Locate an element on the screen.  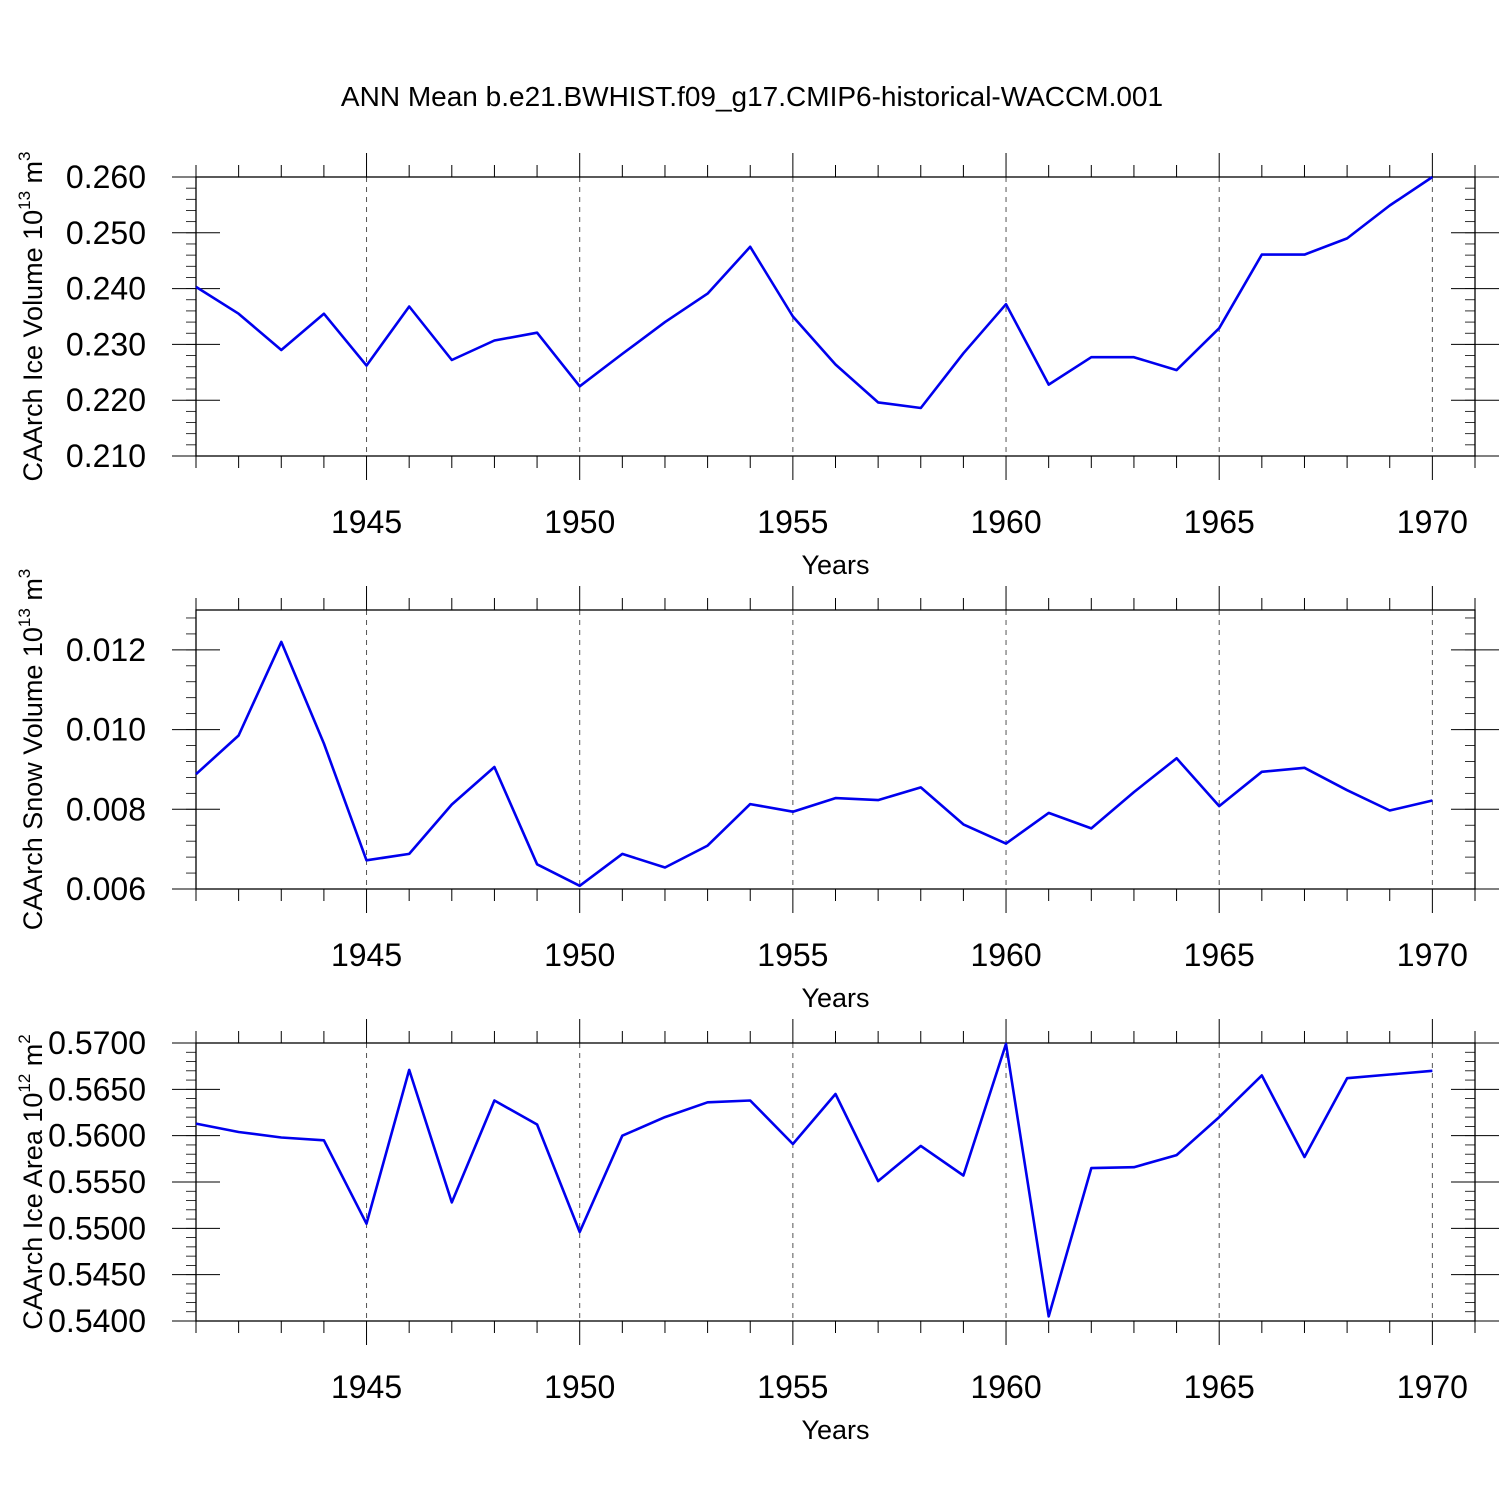
y-tick-label: 0.250 is located at coordinates (106, 233).